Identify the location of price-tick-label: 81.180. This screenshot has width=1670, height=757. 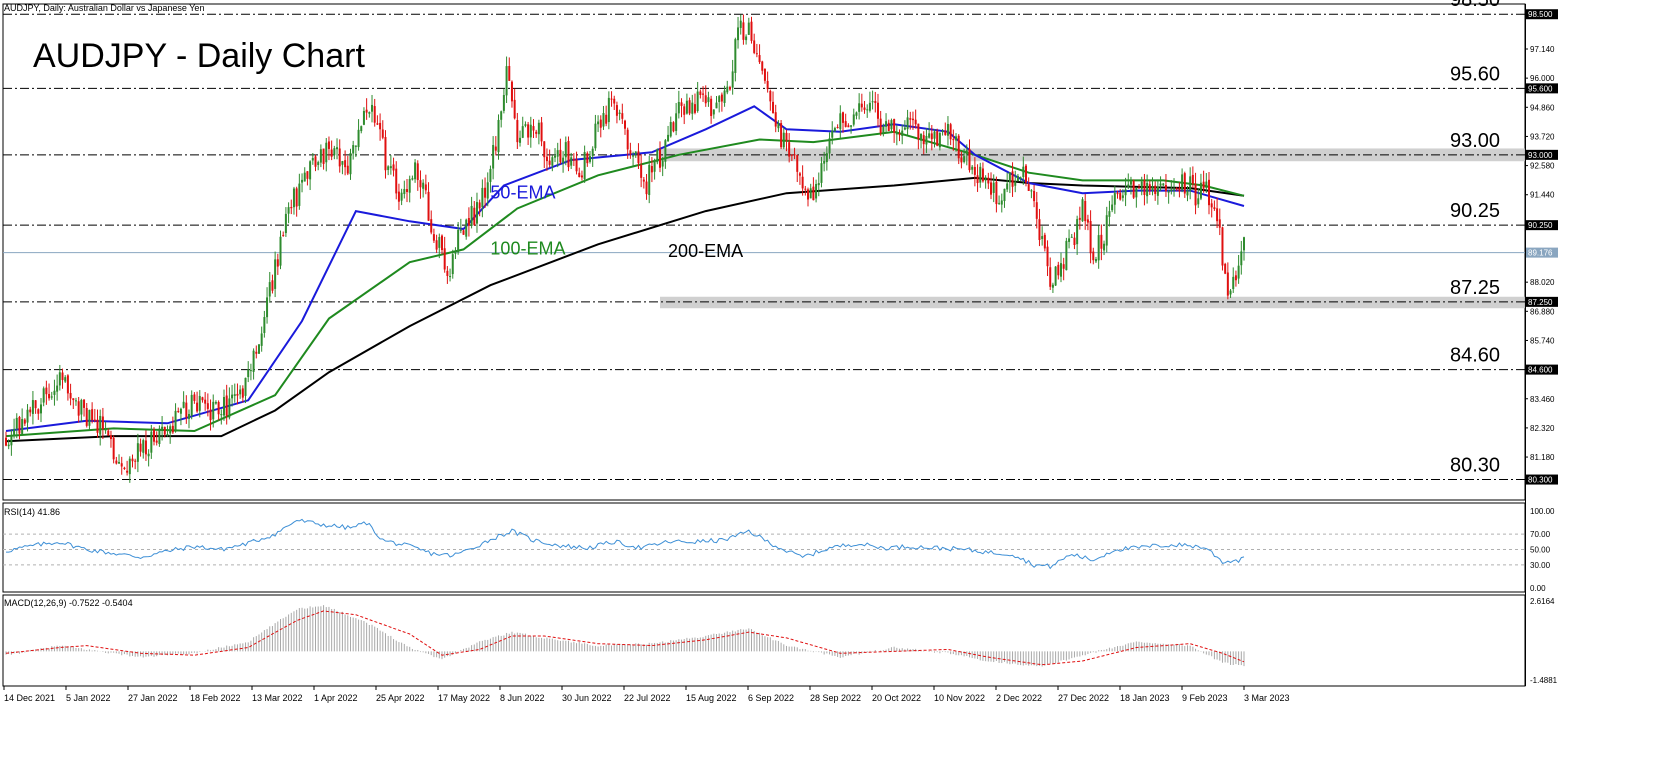
(1542, 457).